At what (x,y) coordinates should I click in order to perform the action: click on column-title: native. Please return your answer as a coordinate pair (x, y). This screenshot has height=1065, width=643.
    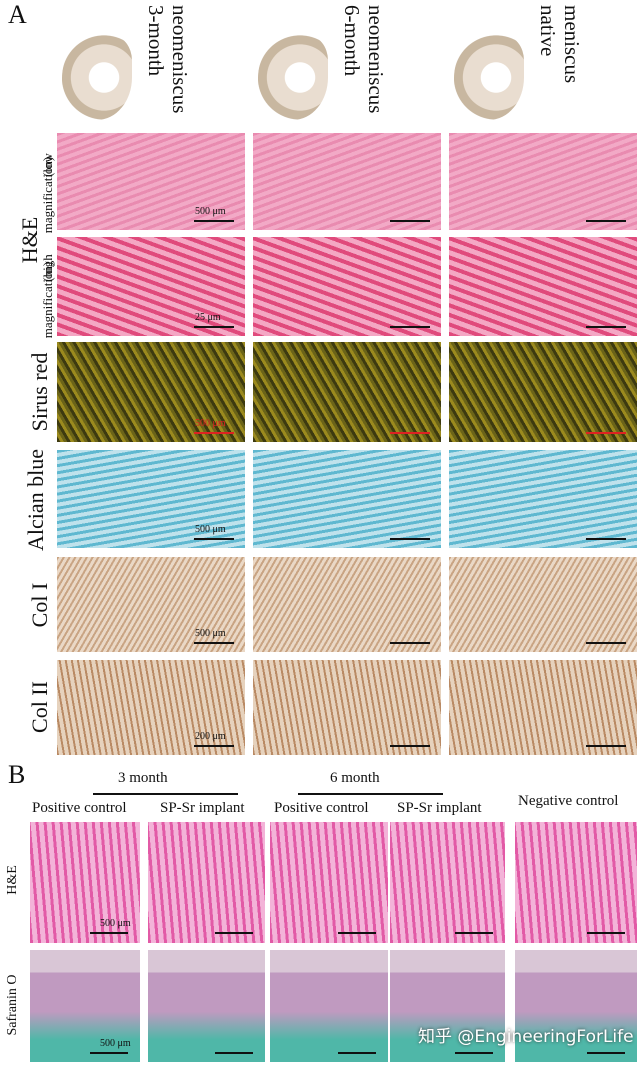
    Looking at the image, I should click on (548, 31).